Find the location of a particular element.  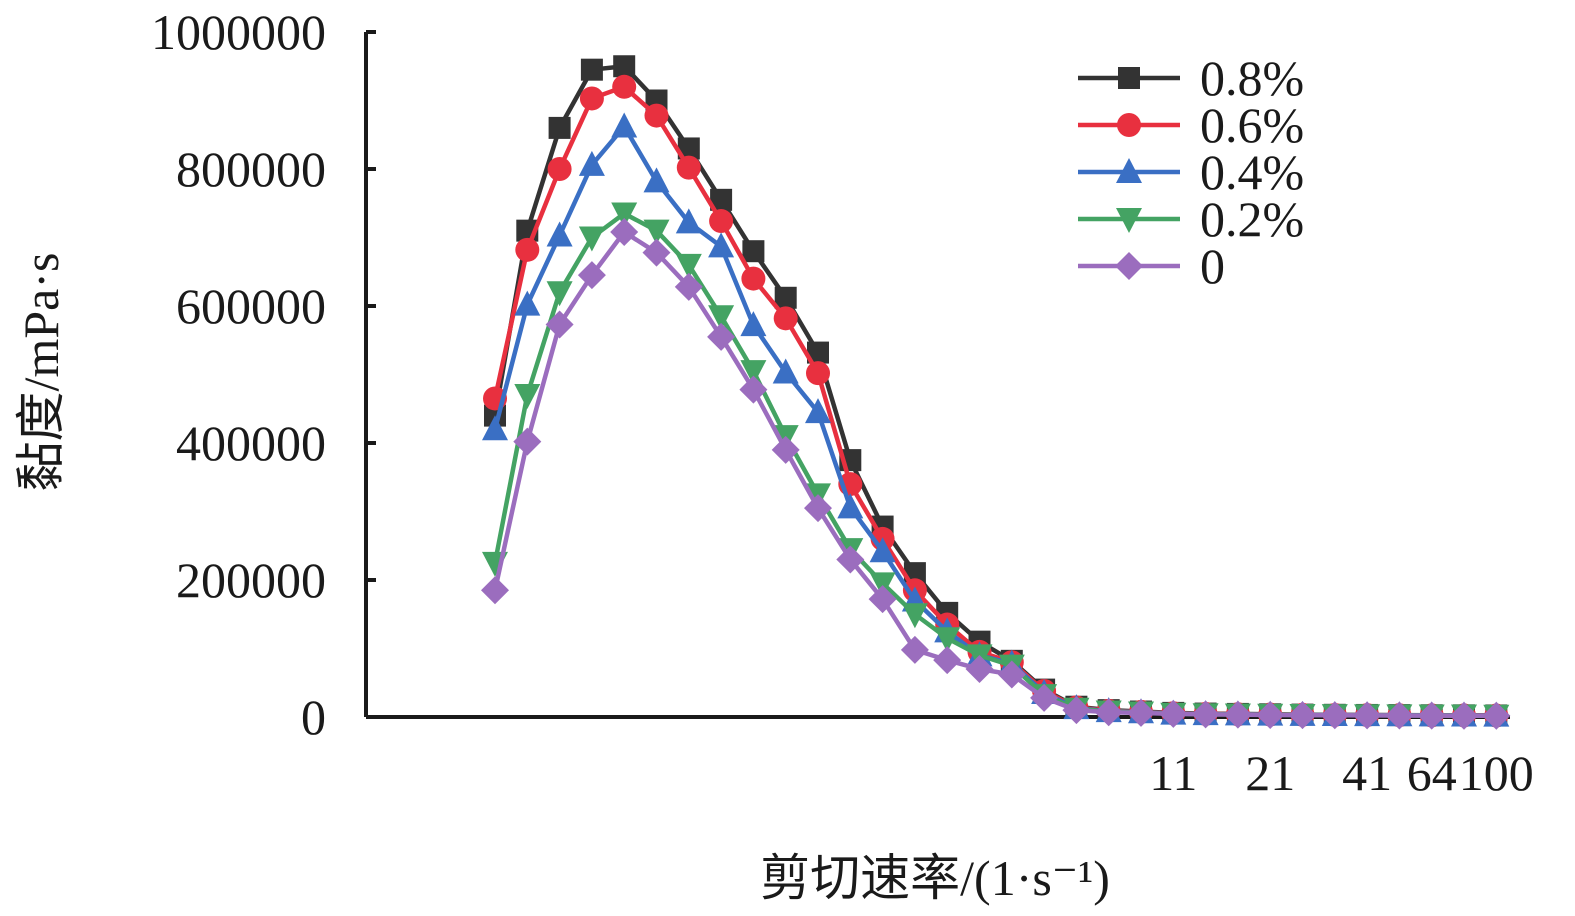

y-axis-title: 黏度/mPa·s is located at coordinates (41, 372).